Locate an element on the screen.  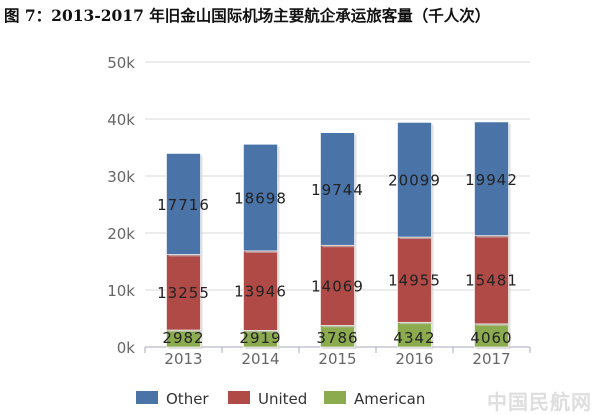
y-tick-label: 10k is located at coordinates (121, 291).